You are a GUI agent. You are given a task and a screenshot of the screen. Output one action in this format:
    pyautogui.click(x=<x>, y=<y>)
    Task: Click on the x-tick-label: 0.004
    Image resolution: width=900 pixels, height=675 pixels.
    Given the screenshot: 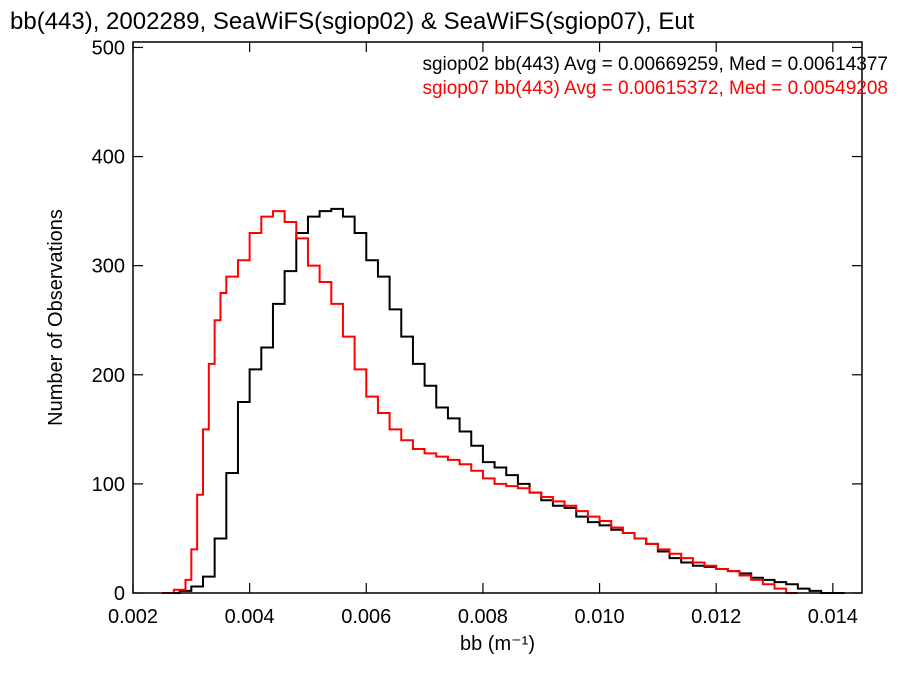 What is the action you would take?
    pyautogui.click(x=250, y=617)
    